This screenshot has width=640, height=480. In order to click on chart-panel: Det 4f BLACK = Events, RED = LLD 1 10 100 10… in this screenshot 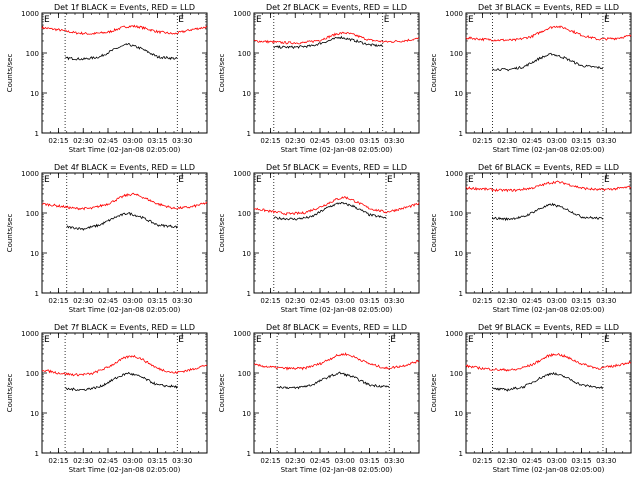, I will do `click(107, 238)`.